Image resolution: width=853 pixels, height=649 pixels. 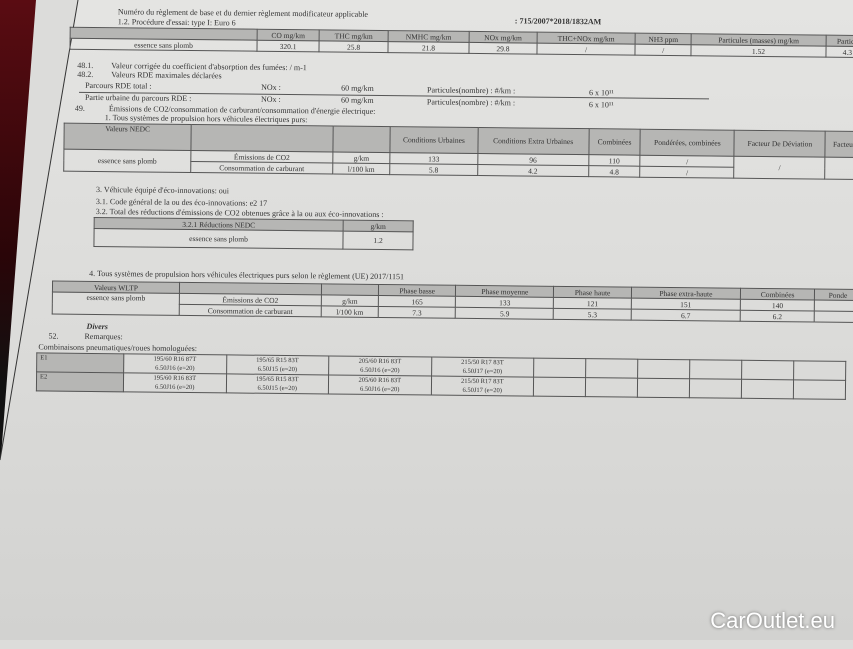 What do you see at coordinates (127, 137) in the screenshot?
I see `nedc-title: Valeurs NEDC` at bounding box center [127, 137].